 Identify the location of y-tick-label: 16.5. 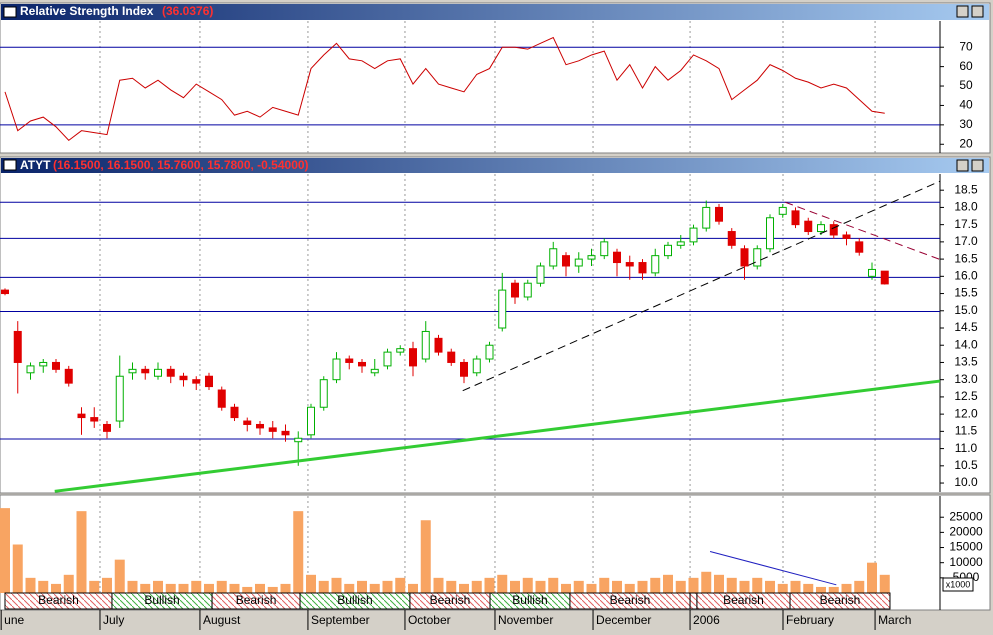
(966, 258).